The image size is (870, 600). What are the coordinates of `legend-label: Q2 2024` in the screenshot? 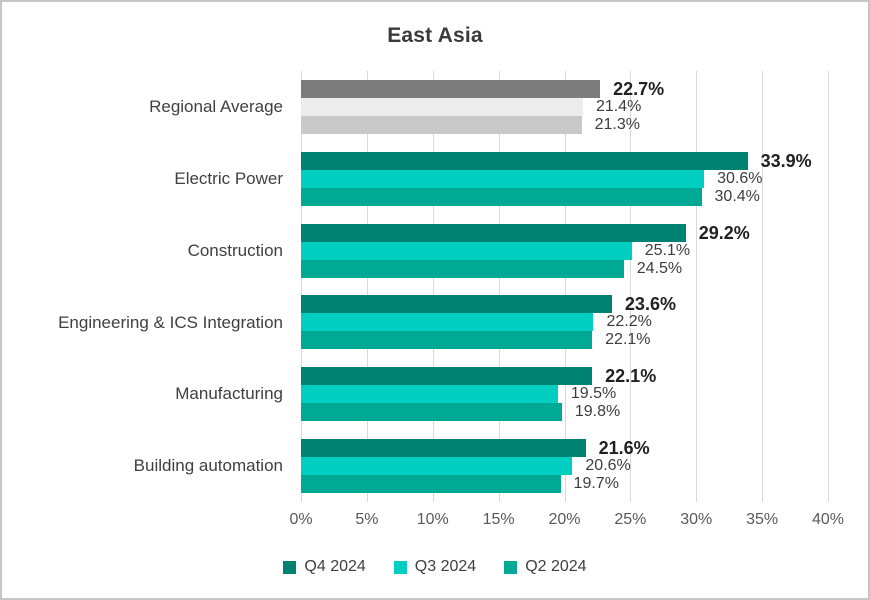 It's located at (556, 566).